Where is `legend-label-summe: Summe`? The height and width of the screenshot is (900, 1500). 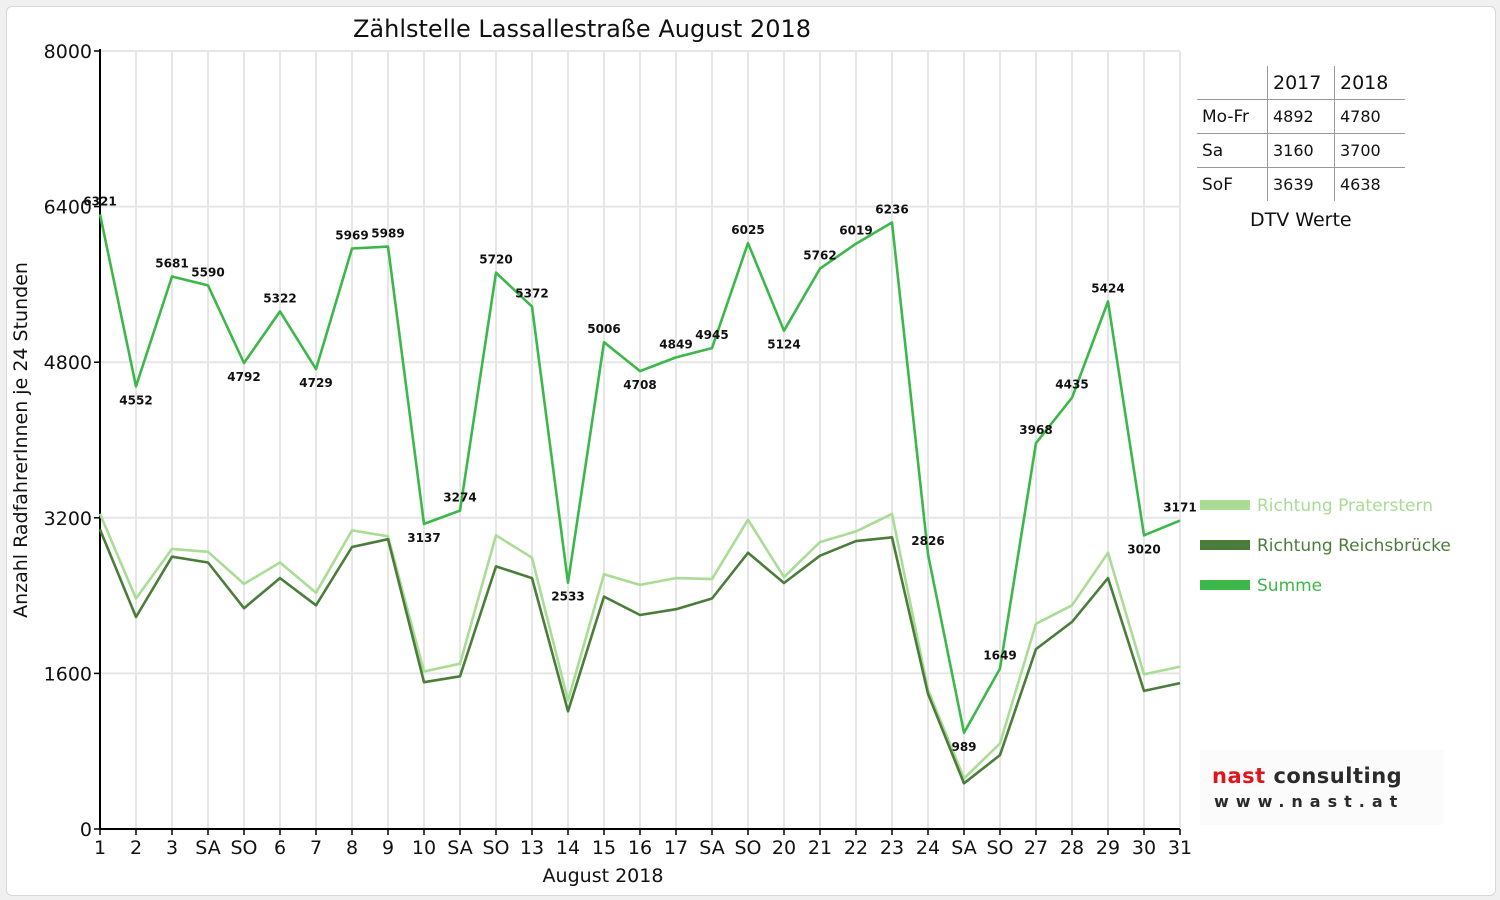
legend-label-summe: Summe is located at coordinates (1289, 586).